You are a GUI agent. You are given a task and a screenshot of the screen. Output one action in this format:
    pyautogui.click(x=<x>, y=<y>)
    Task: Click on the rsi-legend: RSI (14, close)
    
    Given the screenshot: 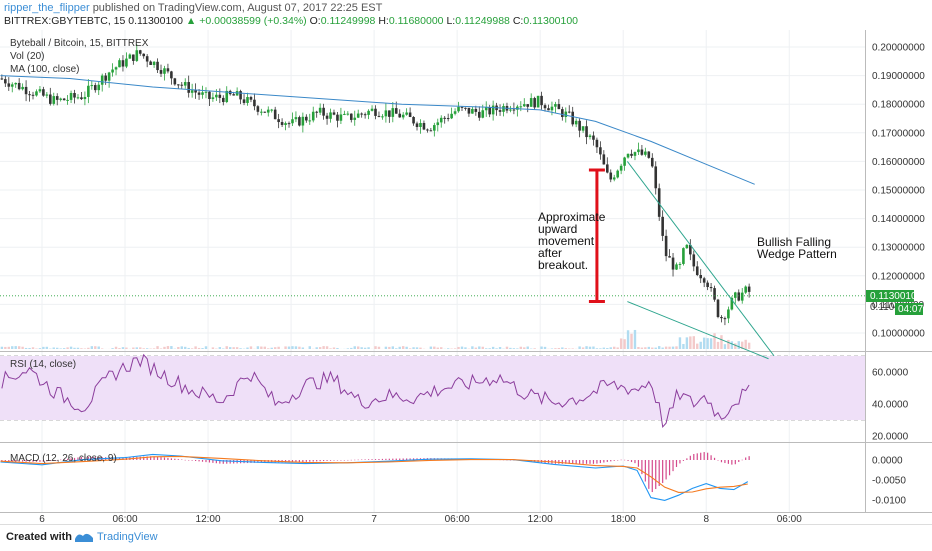 What is the action you would take?
    pyautogui.click(x=43, y=364)
    